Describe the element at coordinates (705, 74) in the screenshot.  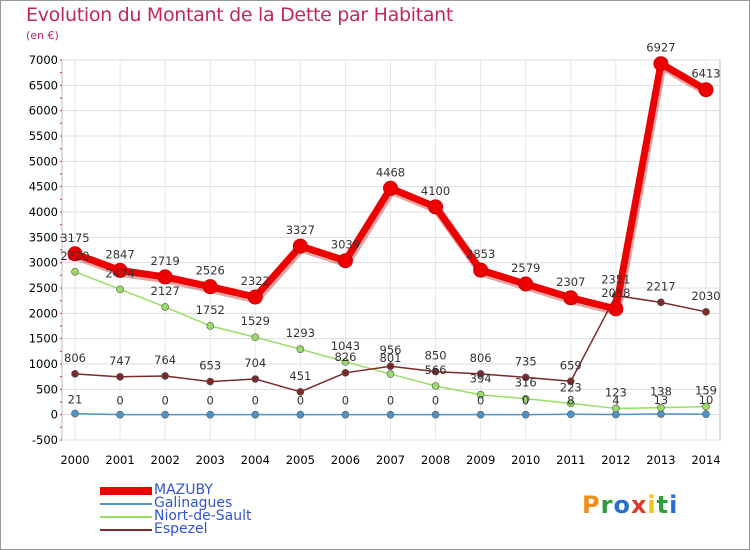
I see `data-label: 6413` at that location.